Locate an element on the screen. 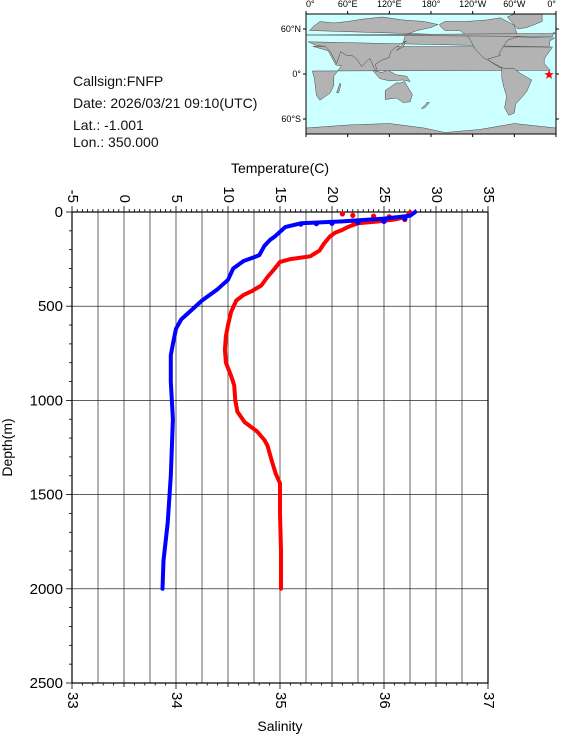 This screenshot has height=736, width=564. map-lon-label: 60°E is located at coordinates (348, 4).